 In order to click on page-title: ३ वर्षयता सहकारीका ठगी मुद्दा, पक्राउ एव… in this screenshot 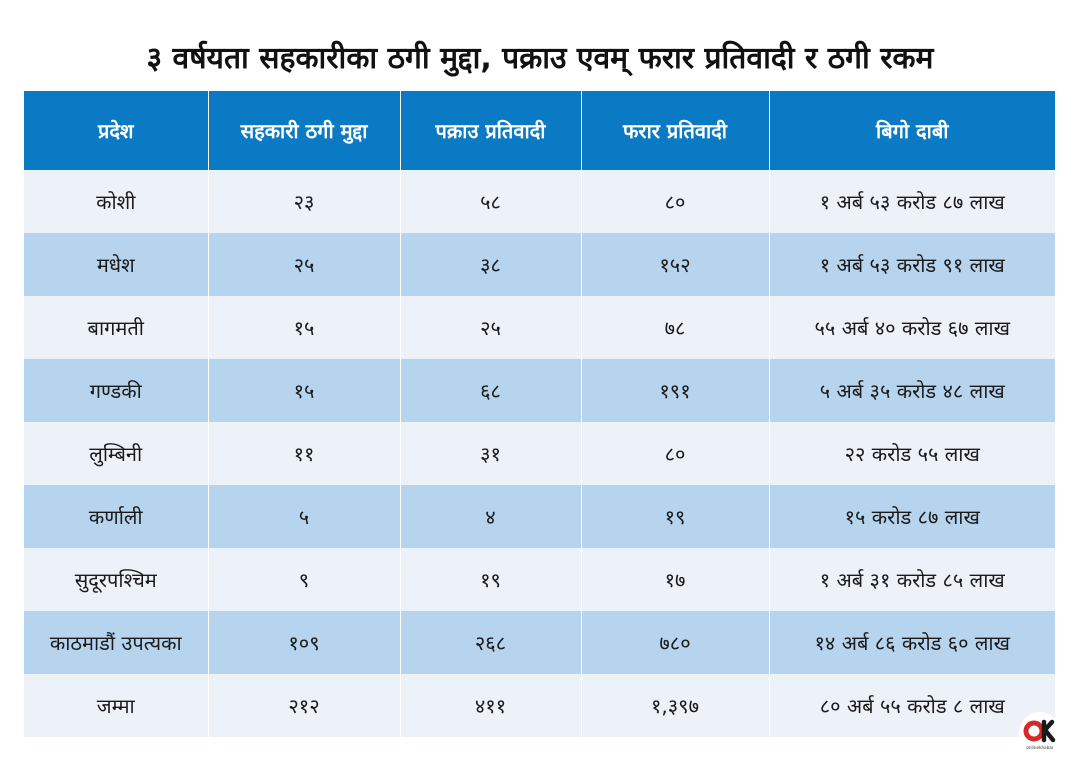, I will do `click(540, 58)`.